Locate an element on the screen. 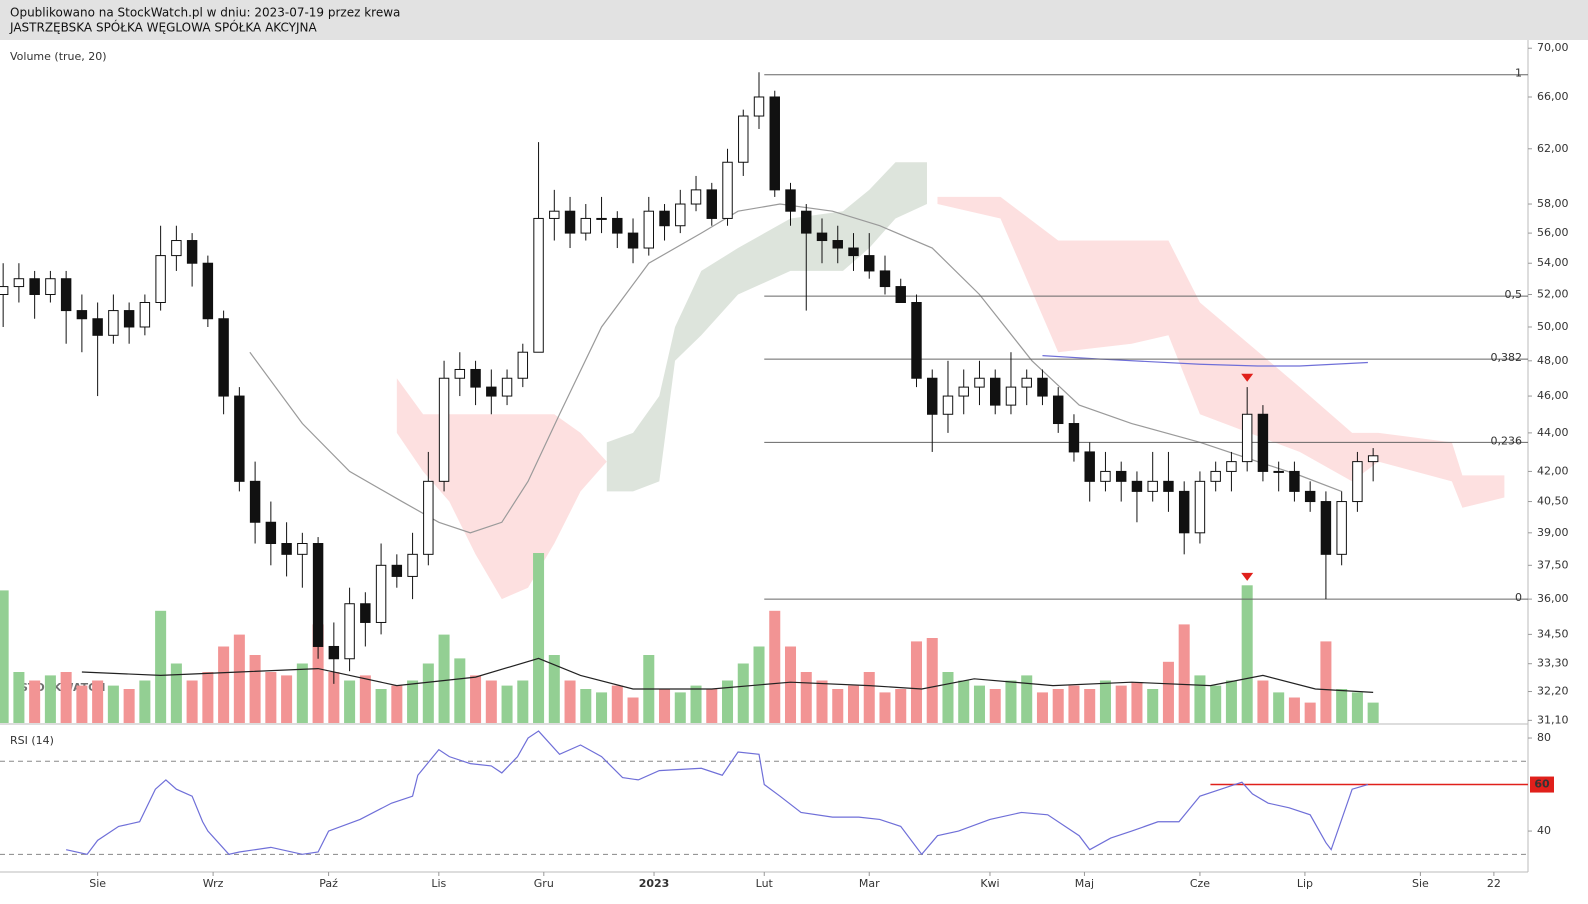 The width and height of the screenshot is (1588, 904). y-tick-label: 56,00 is located at coordinates (1553, 232).